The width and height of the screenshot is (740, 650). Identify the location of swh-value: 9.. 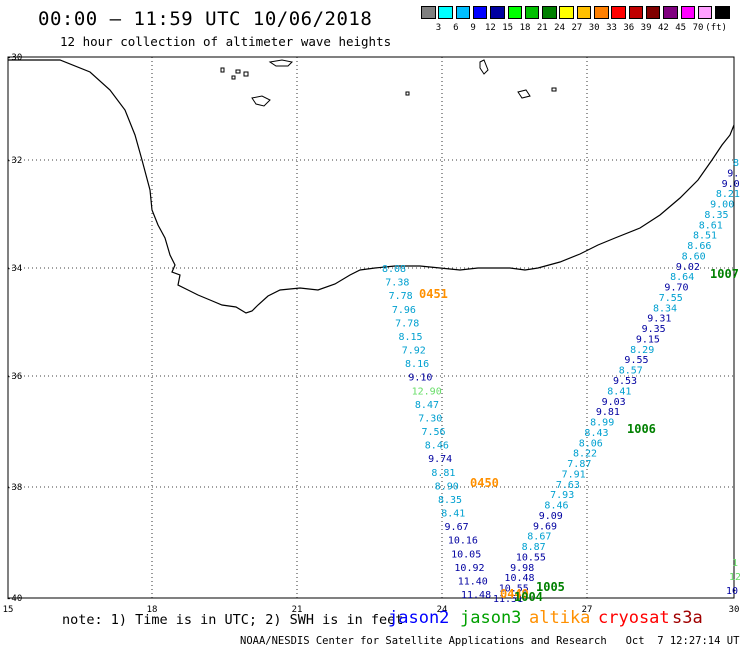
(733, 173).